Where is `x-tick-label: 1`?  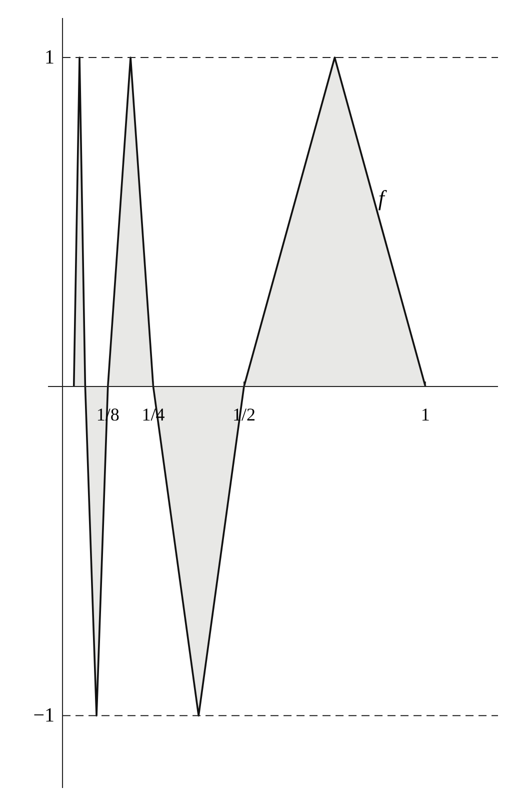
x-tick-label: 1 is located at coordinates (425, 414).